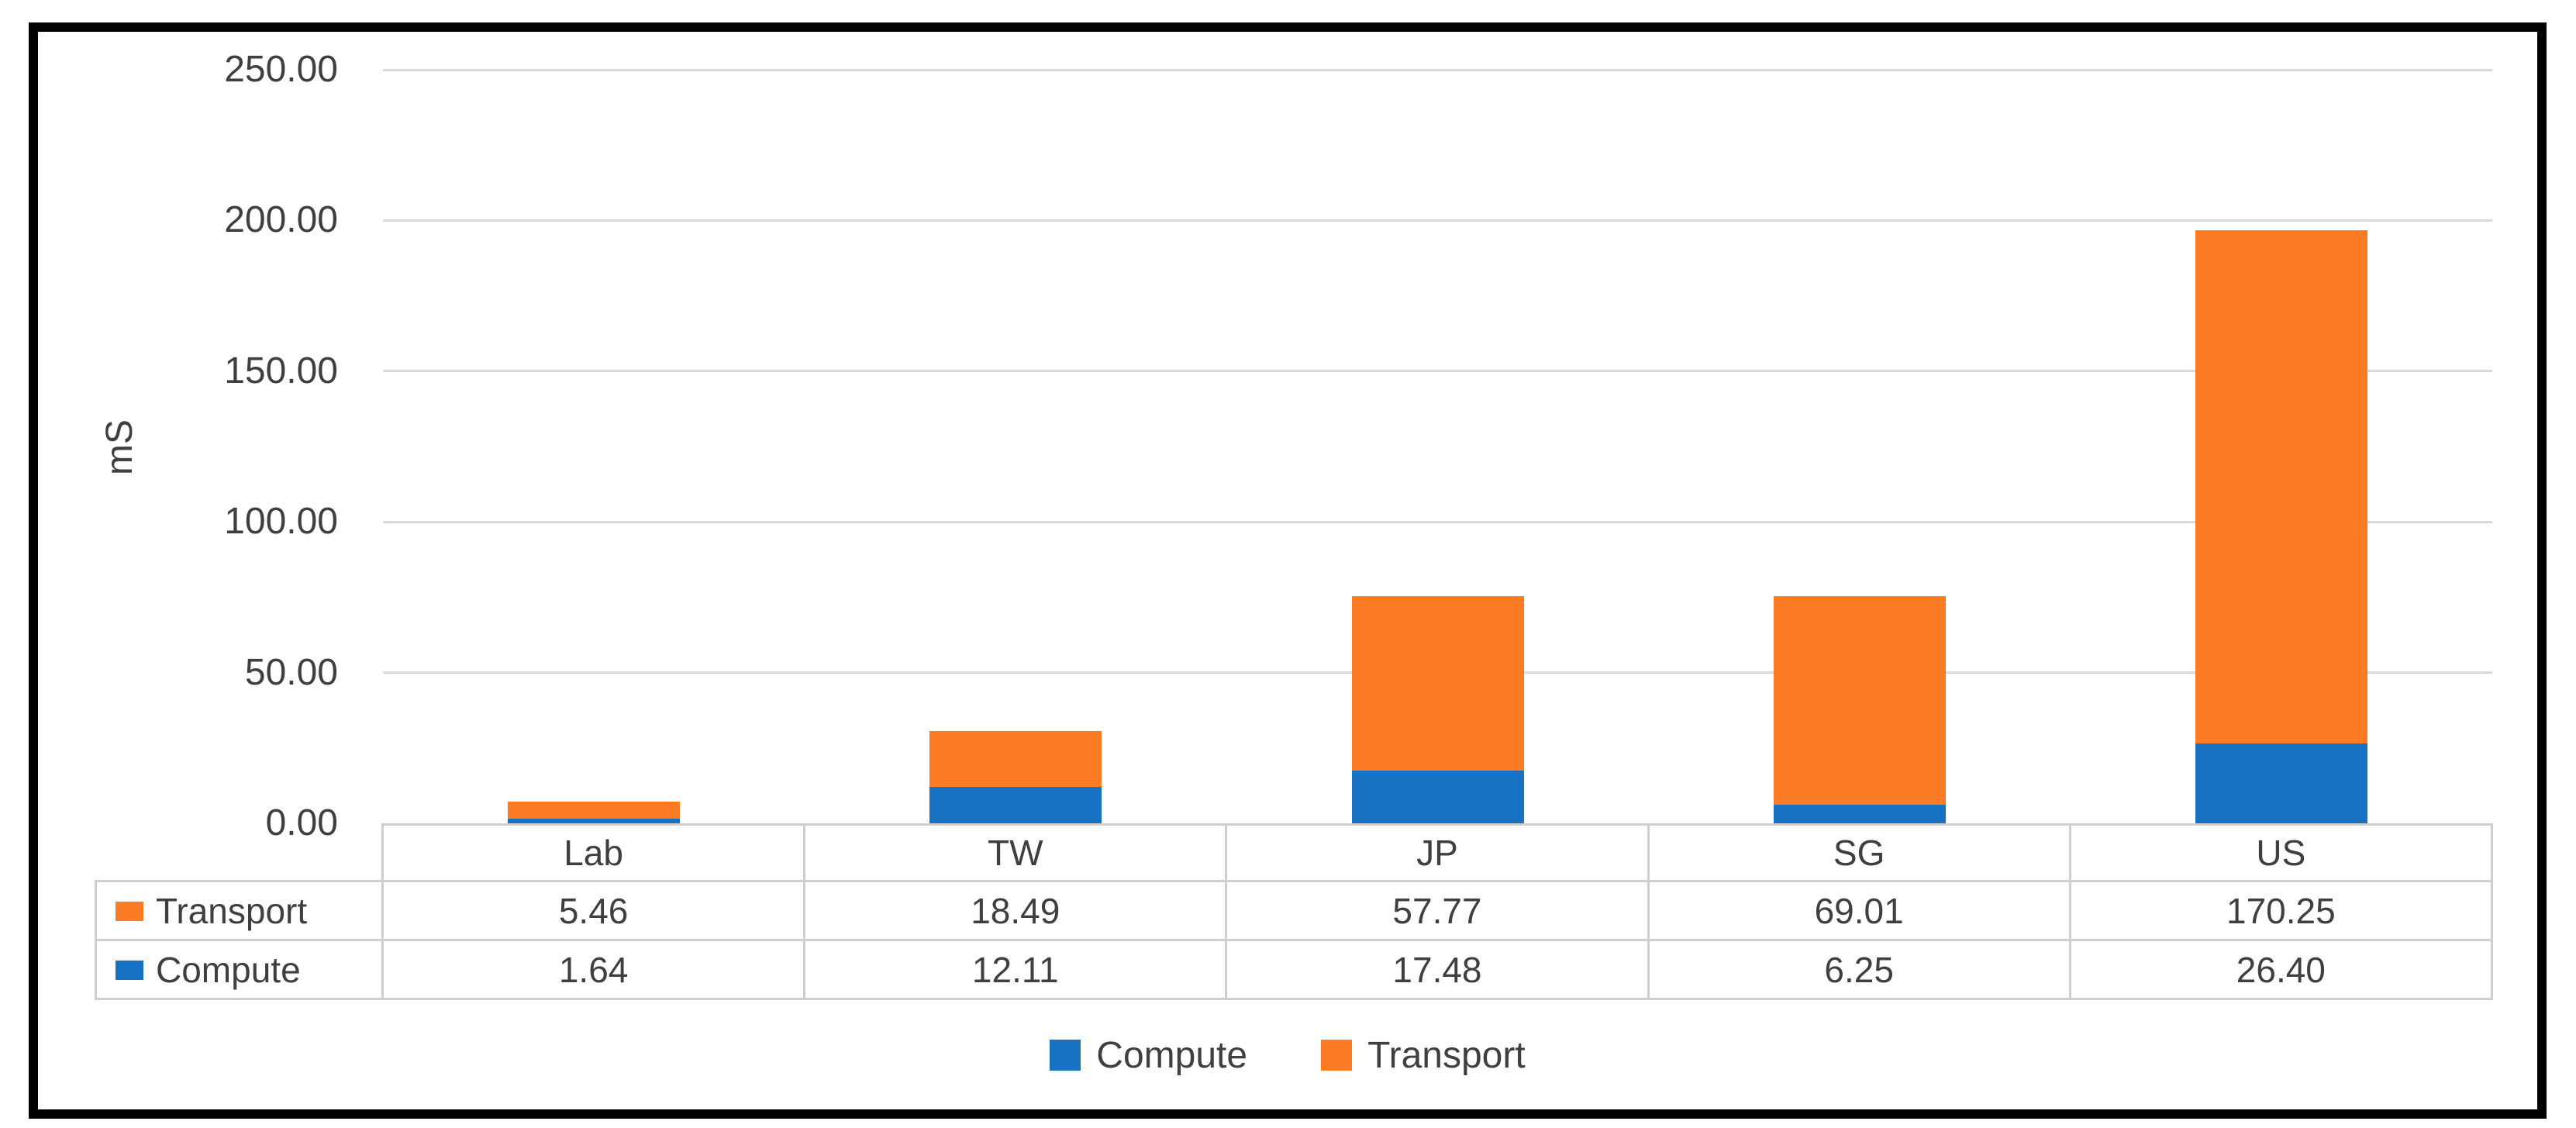 This screenshot has width=2576, height=1128. What do you see at coordinates (232, 911) in the screenshot?
I see `series-label: Transport` at bounding box center [232, 911].